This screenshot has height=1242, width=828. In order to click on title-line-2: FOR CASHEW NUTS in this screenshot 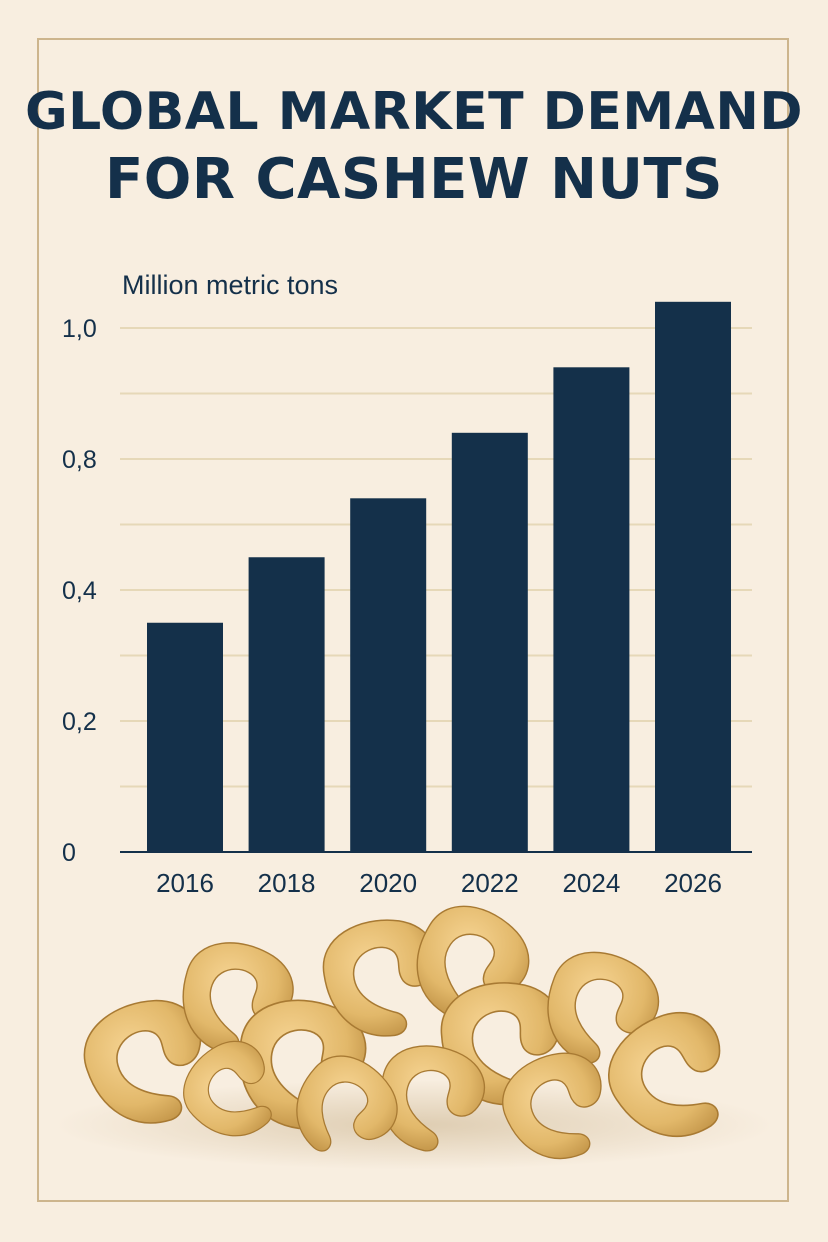, I will do `click(413, 179)`.